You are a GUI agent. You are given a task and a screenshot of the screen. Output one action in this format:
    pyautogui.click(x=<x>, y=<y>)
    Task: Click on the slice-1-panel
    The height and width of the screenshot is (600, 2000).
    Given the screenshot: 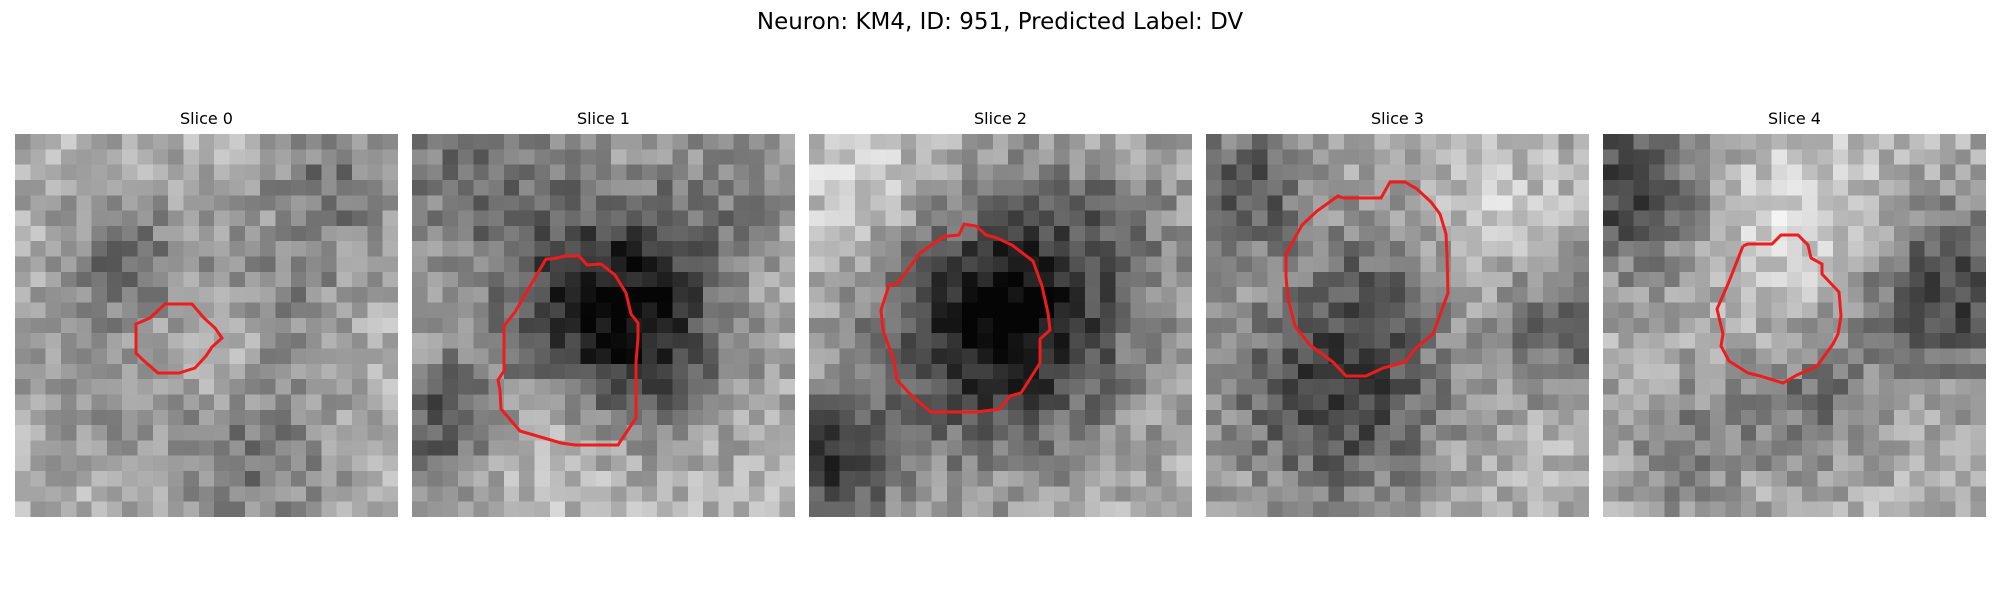 What is the action you would take?
    pyautogui.click(x=603, y=325)
    